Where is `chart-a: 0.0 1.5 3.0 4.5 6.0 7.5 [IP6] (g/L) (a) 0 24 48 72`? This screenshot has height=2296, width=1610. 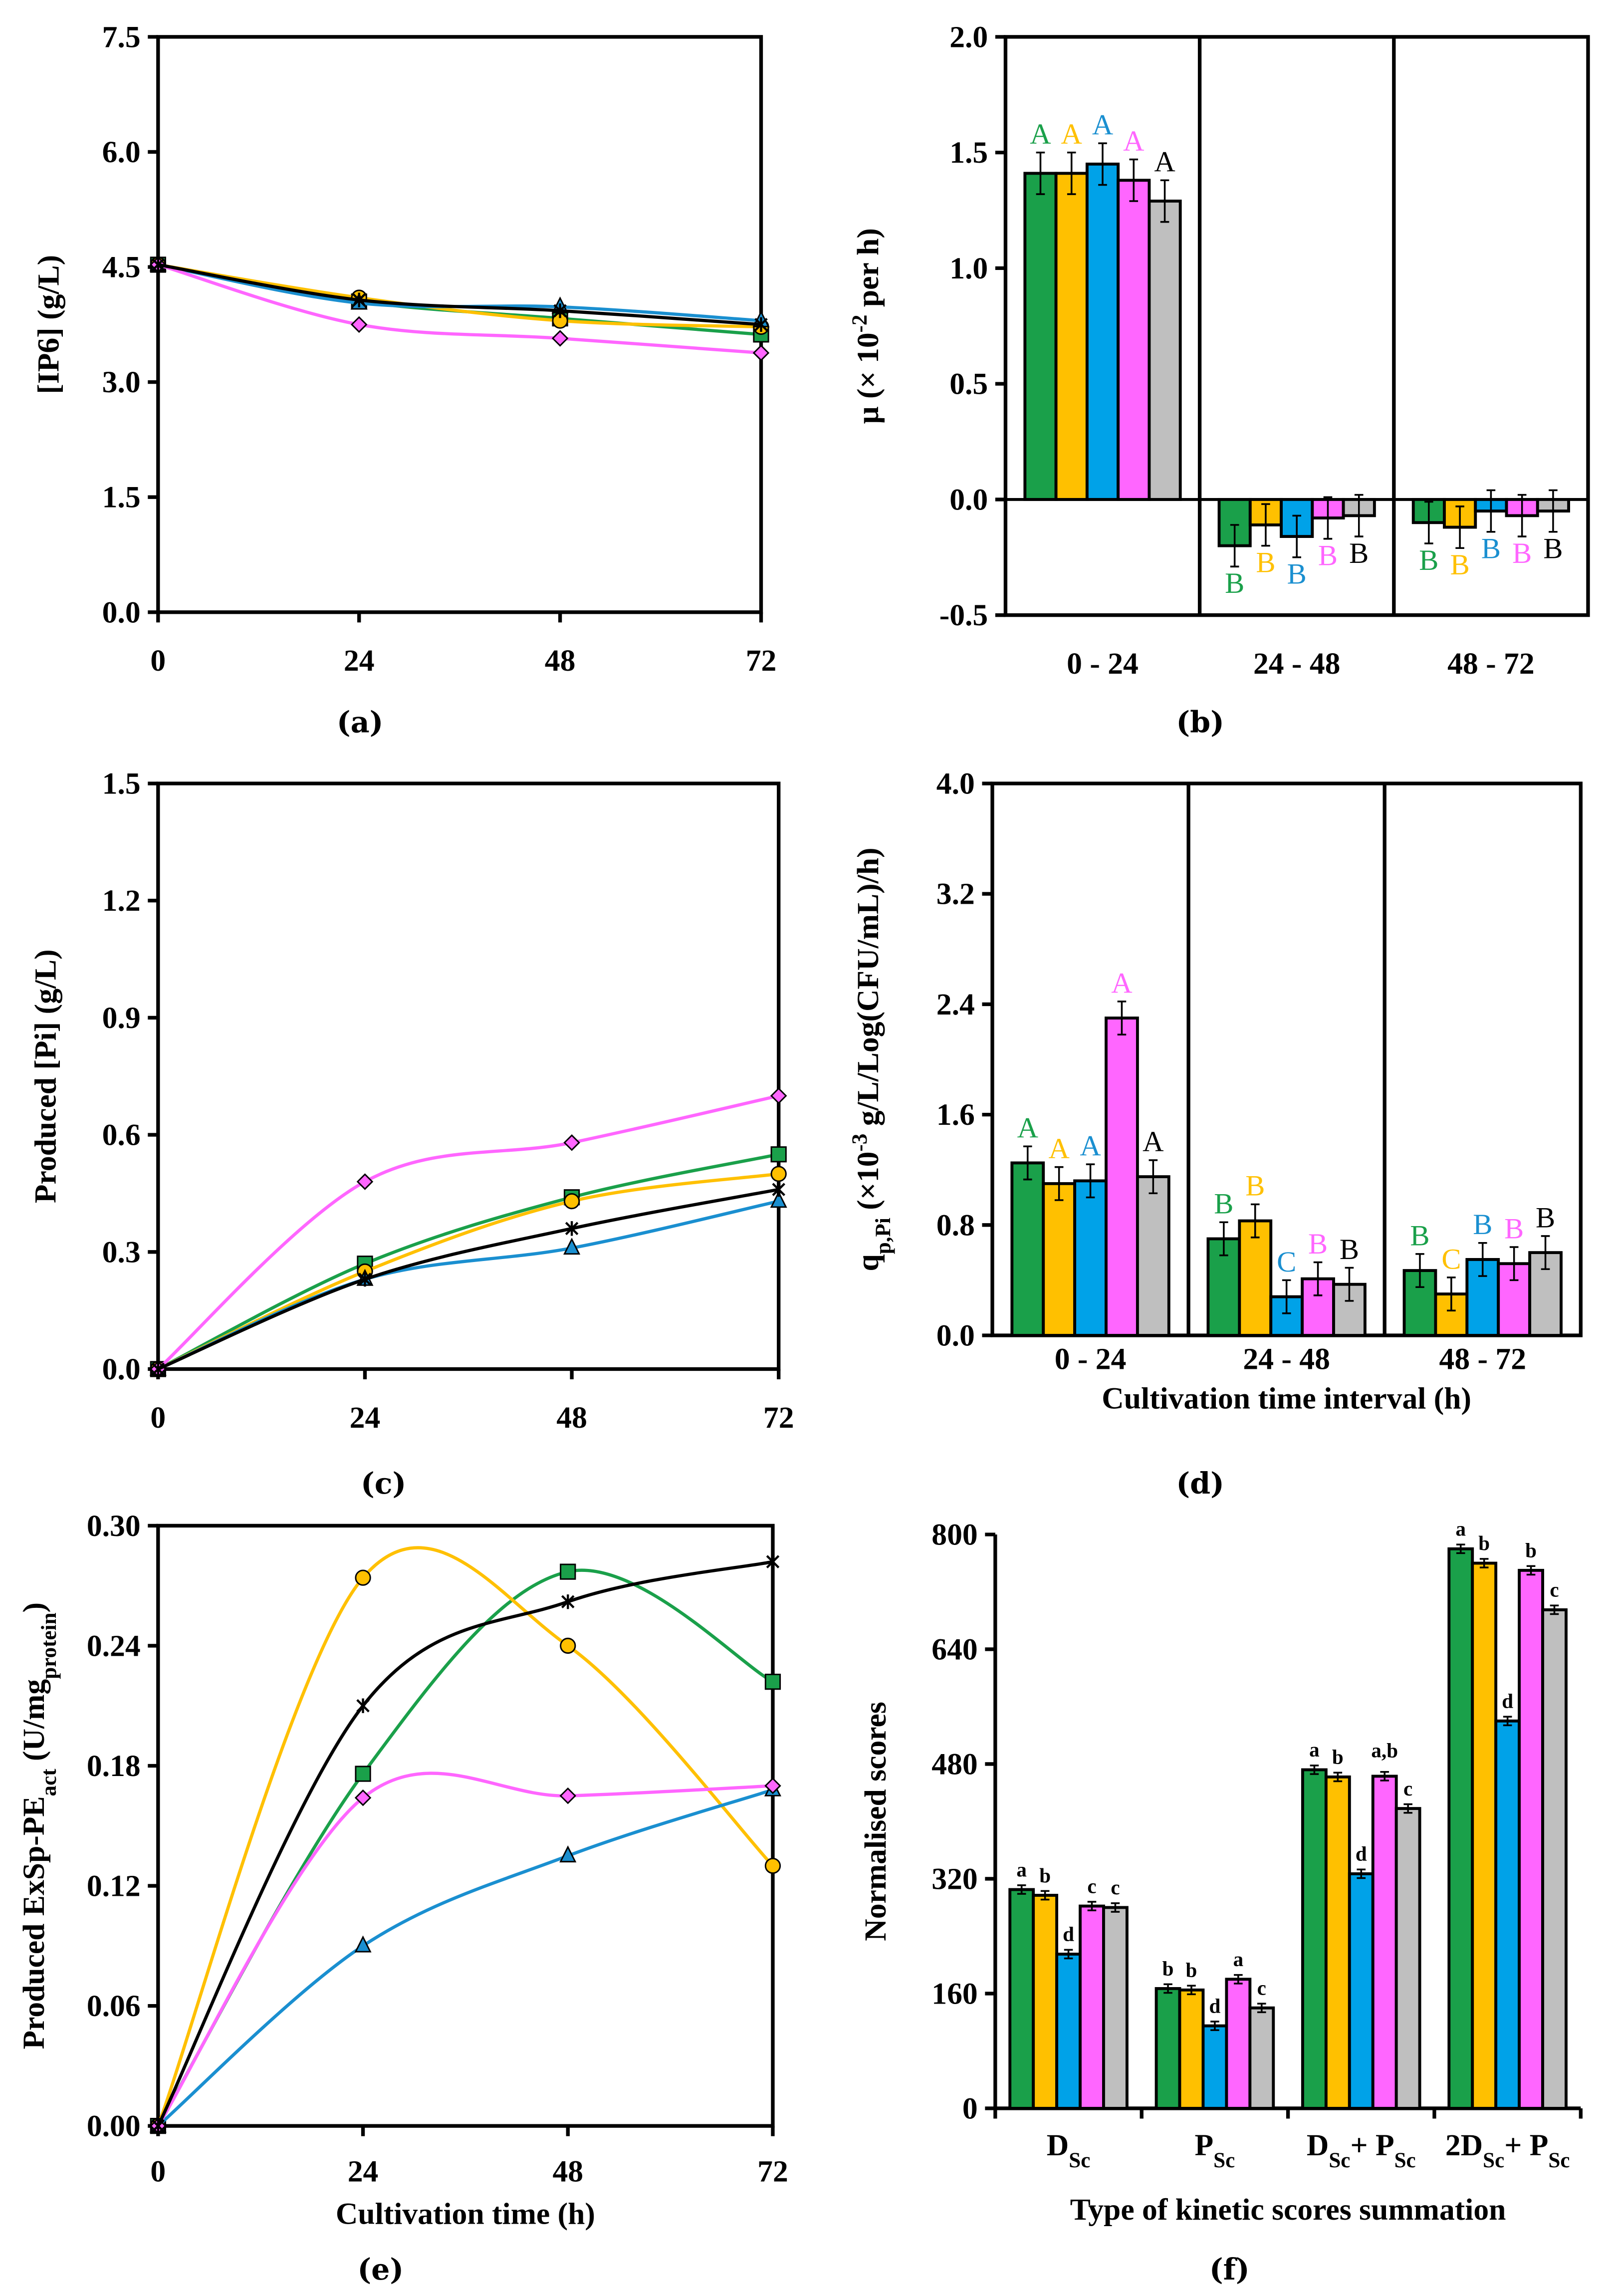
chart-a: 0.0 1.5 3.0 4.5 6.0 7.5 [IP6] (g/L) (a) 0 24 48 72 is located at coordinates (404, 379).